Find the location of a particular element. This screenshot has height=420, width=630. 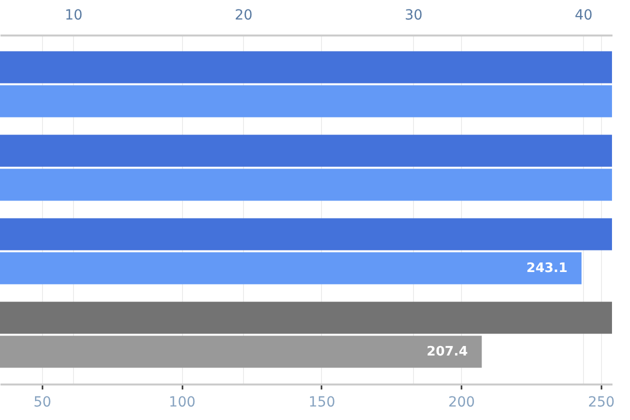

data-label: 243.1 is located at coordinates (547, 268).